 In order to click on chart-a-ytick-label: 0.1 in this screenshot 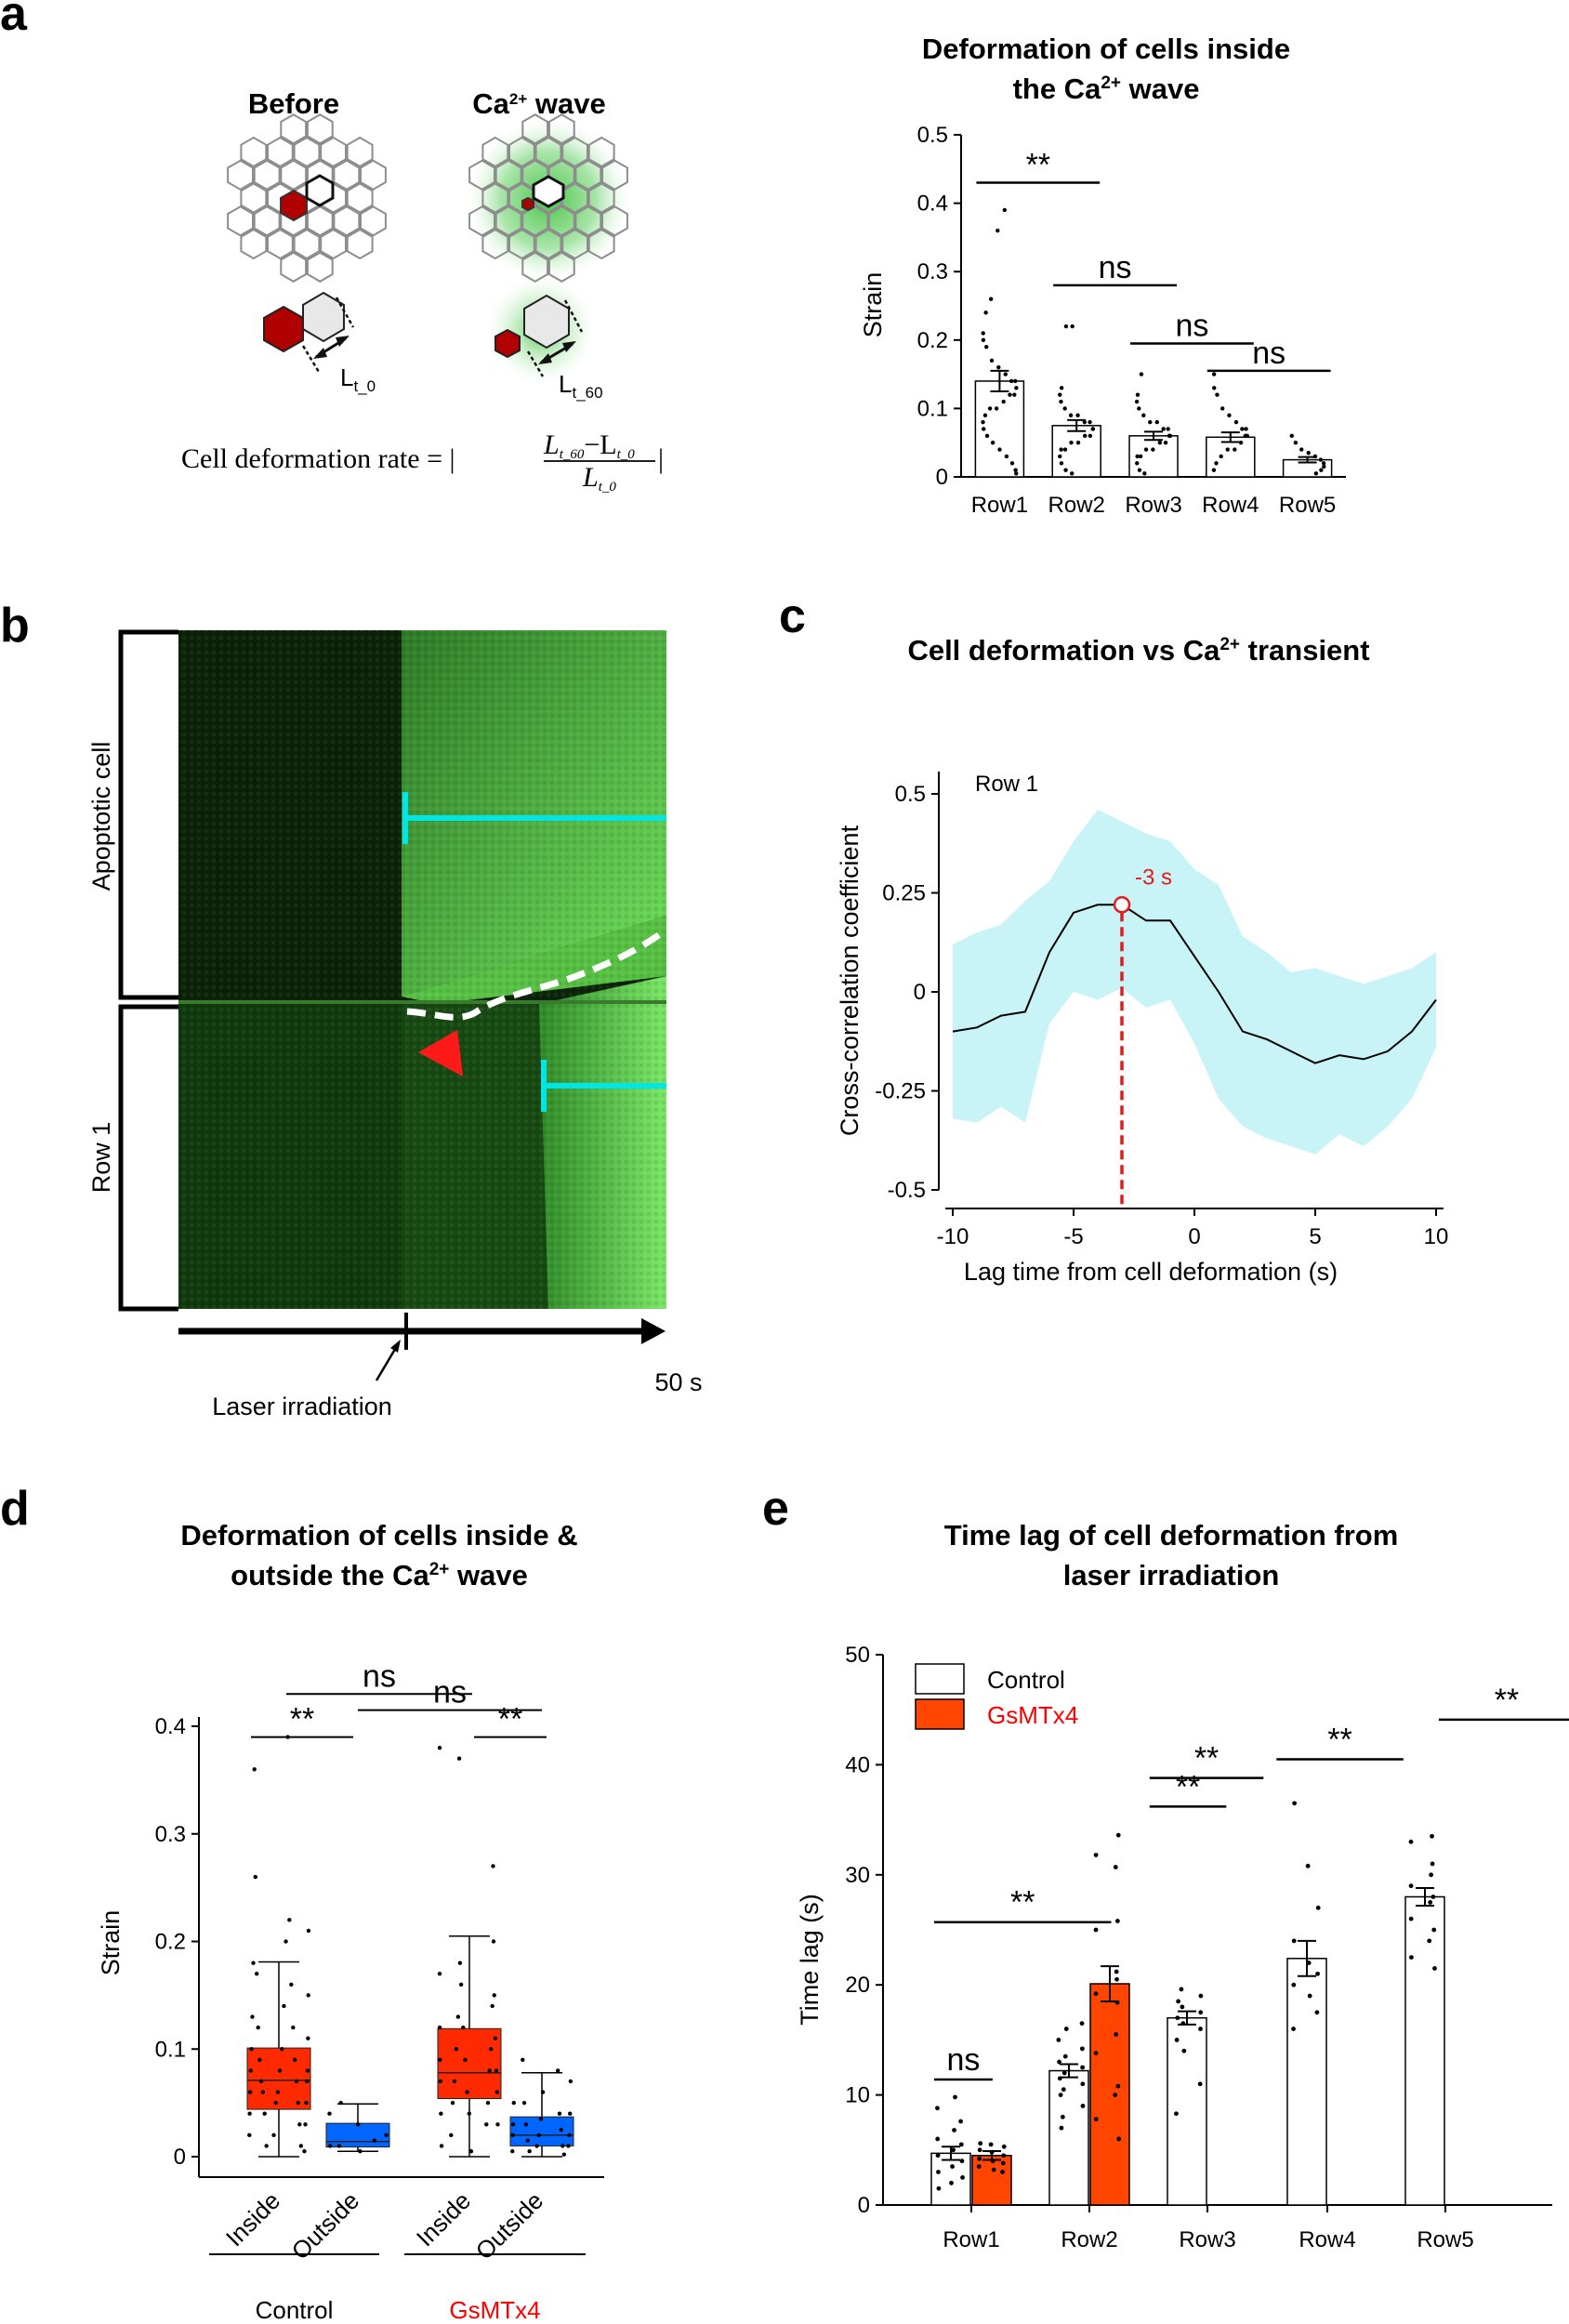, I will do `click(932, 408)`.